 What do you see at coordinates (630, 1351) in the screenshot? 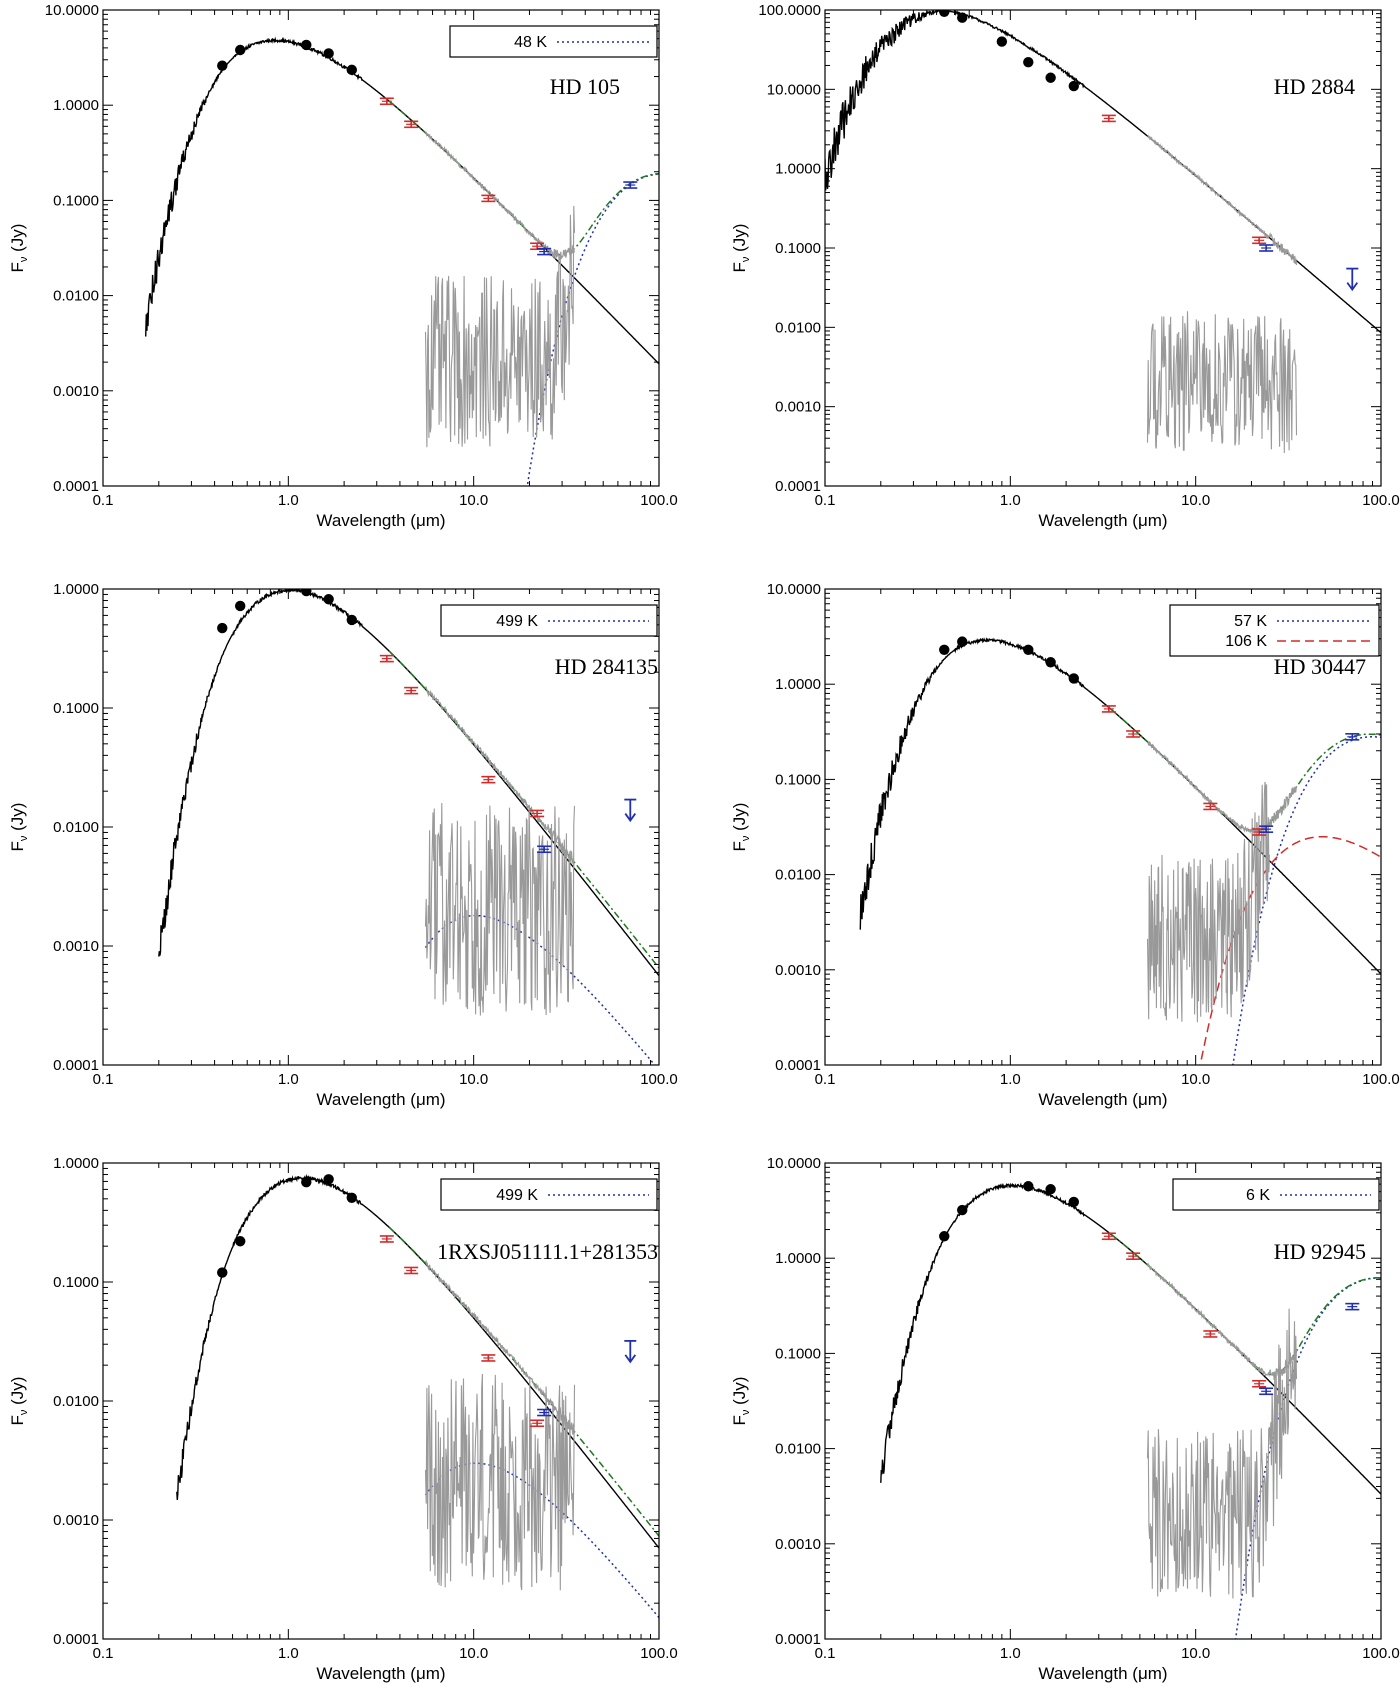
I see `upper-limit-arrow` at bounding box center [630, 1351].